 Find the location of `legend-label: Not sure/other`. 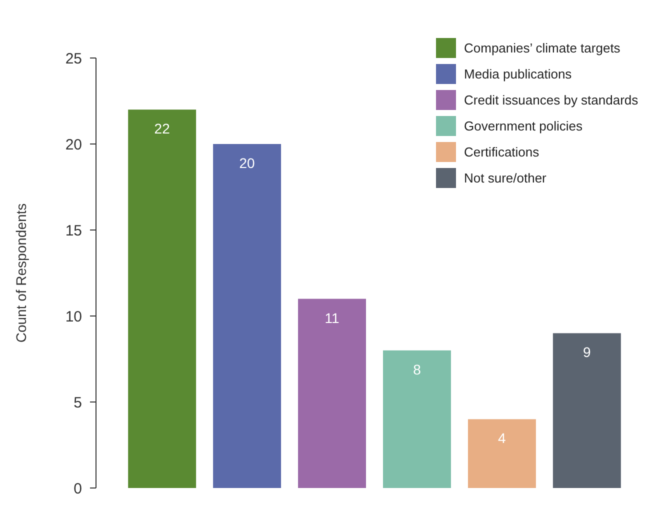

legend-label: Not sure/other is located at coordinates (506, 178).